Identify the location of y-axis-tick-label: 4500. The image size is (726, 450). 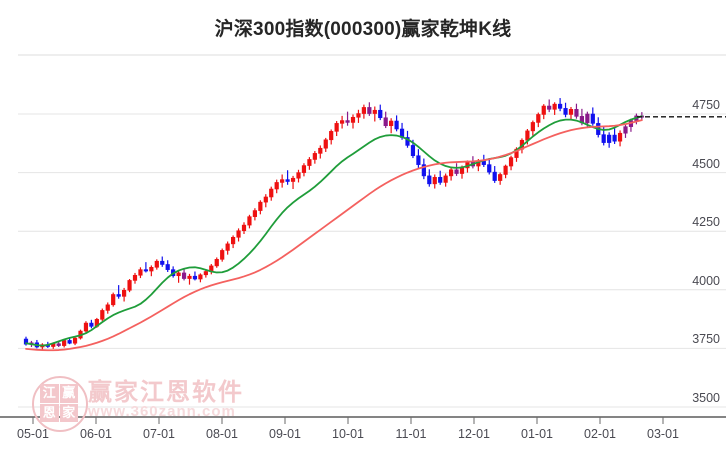
(706, 163).